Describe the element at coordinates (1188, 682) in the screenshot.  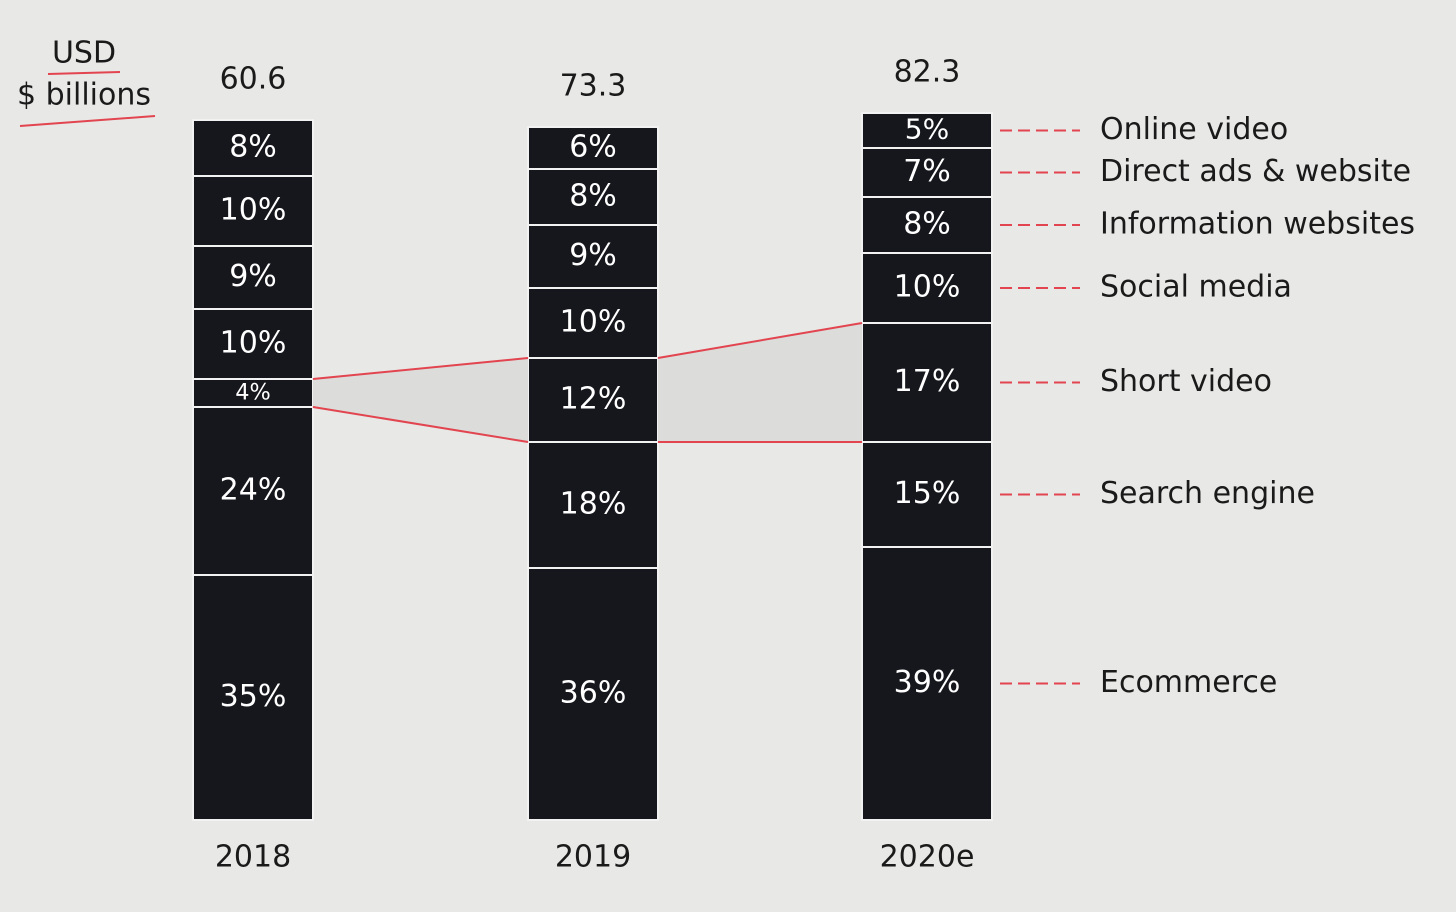
I see `legend-label: Ecommerce` at that location.